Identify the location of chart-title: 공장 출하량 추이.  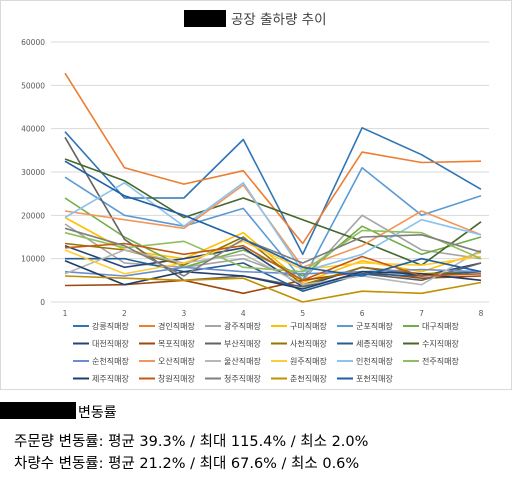
(279, 20).